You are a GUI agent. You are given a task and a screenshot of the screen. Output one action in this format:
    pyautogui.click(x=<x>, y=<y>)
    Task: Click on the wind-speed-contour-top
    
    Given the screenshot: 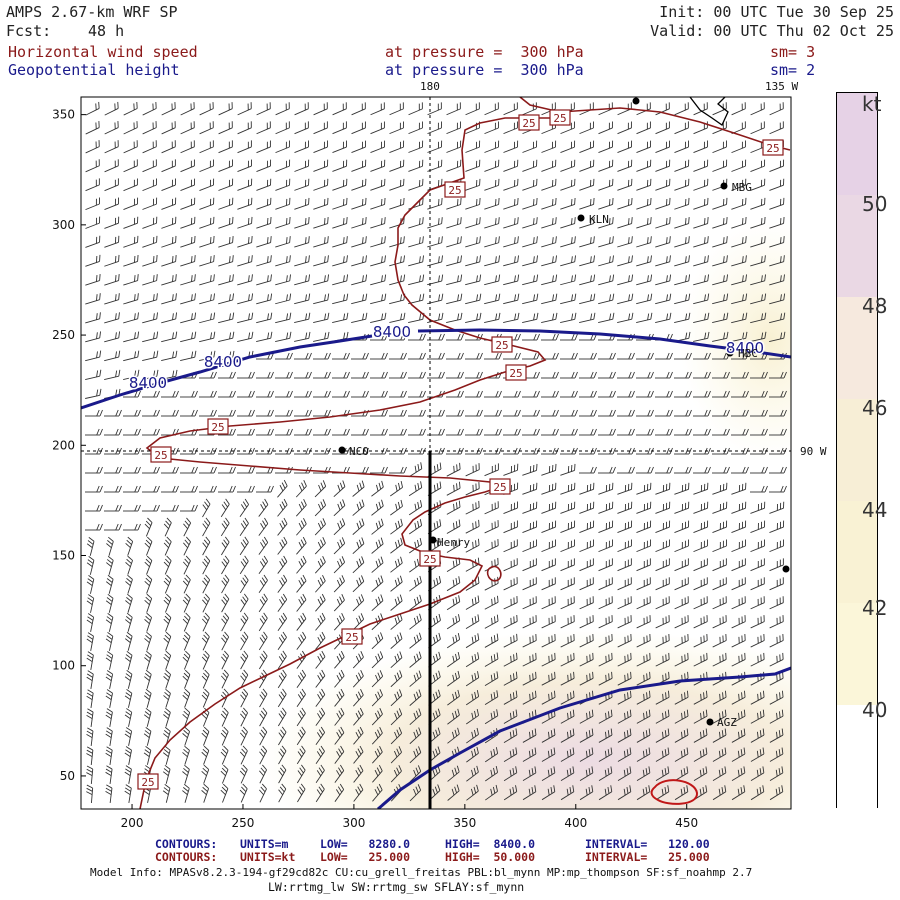 What is the action you would take?
    pyautogui.click(x=655, y=124)
    